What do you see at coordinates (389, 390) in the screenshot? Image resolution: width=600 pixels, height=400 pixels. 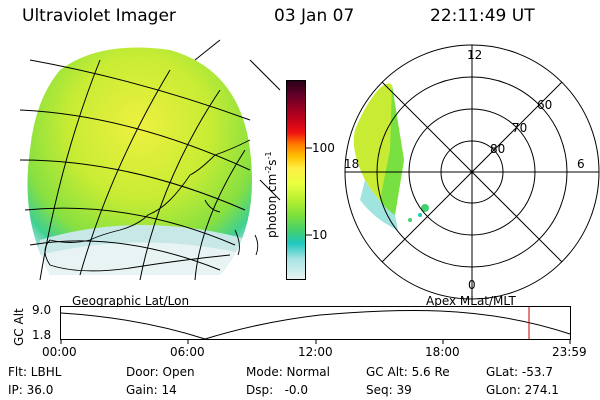 I see `seq-status: Seq: 39` at bounding box center [389, 390].